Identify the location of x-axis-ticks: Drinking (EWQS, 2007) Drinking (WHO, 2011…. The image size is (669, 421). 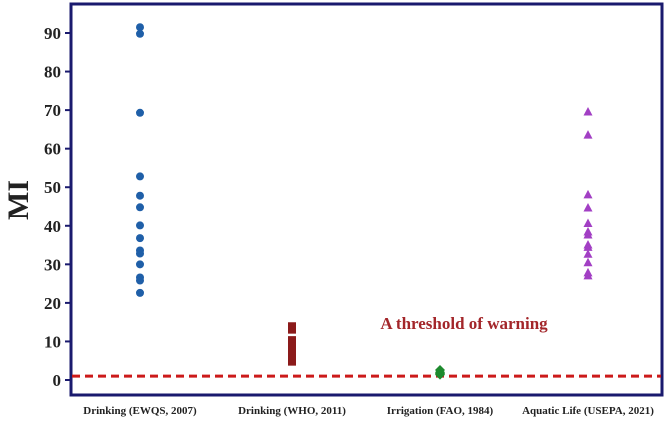
(368, 411).